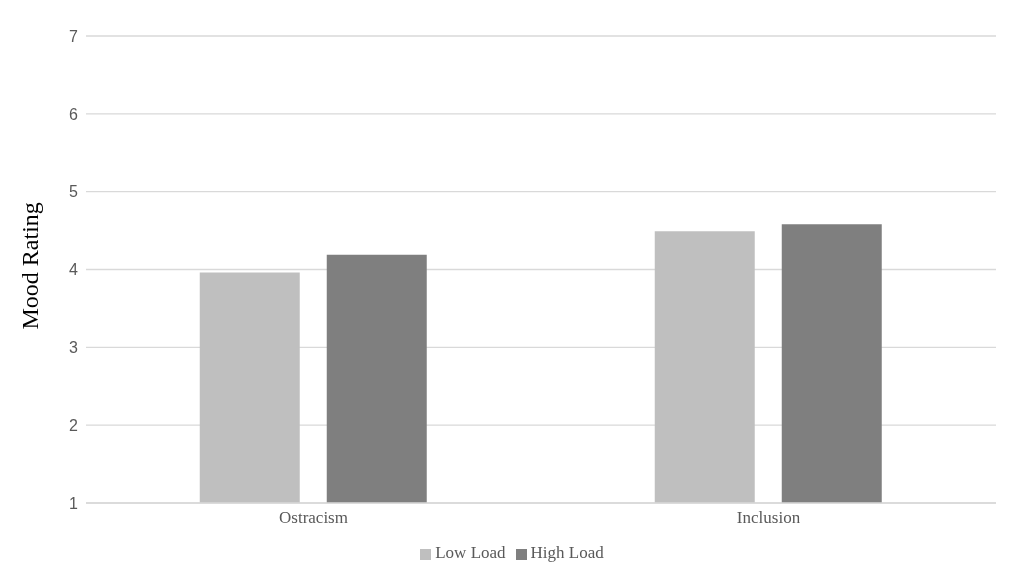 The image size is (1013, 580). Describe the element at coordinates (74, 503) in the screenshot. I see `y-tick-label: 1` at that location.